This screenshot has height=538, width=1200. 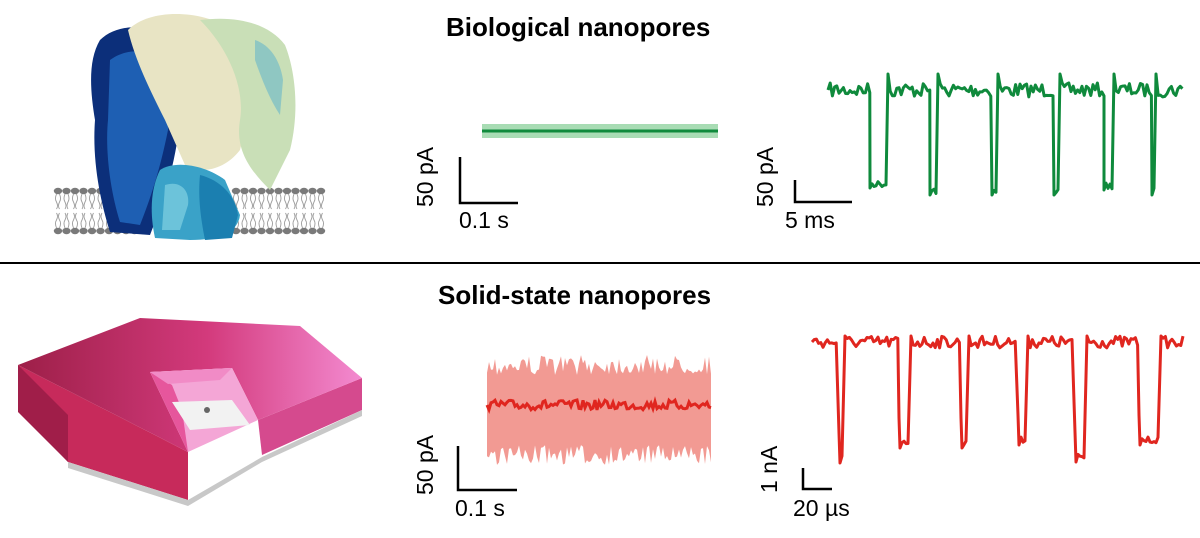 What do you see at coordinates (816, 479) in the screenshot?
I see `ss-events-scalebar` at bounding box center [816, 479].